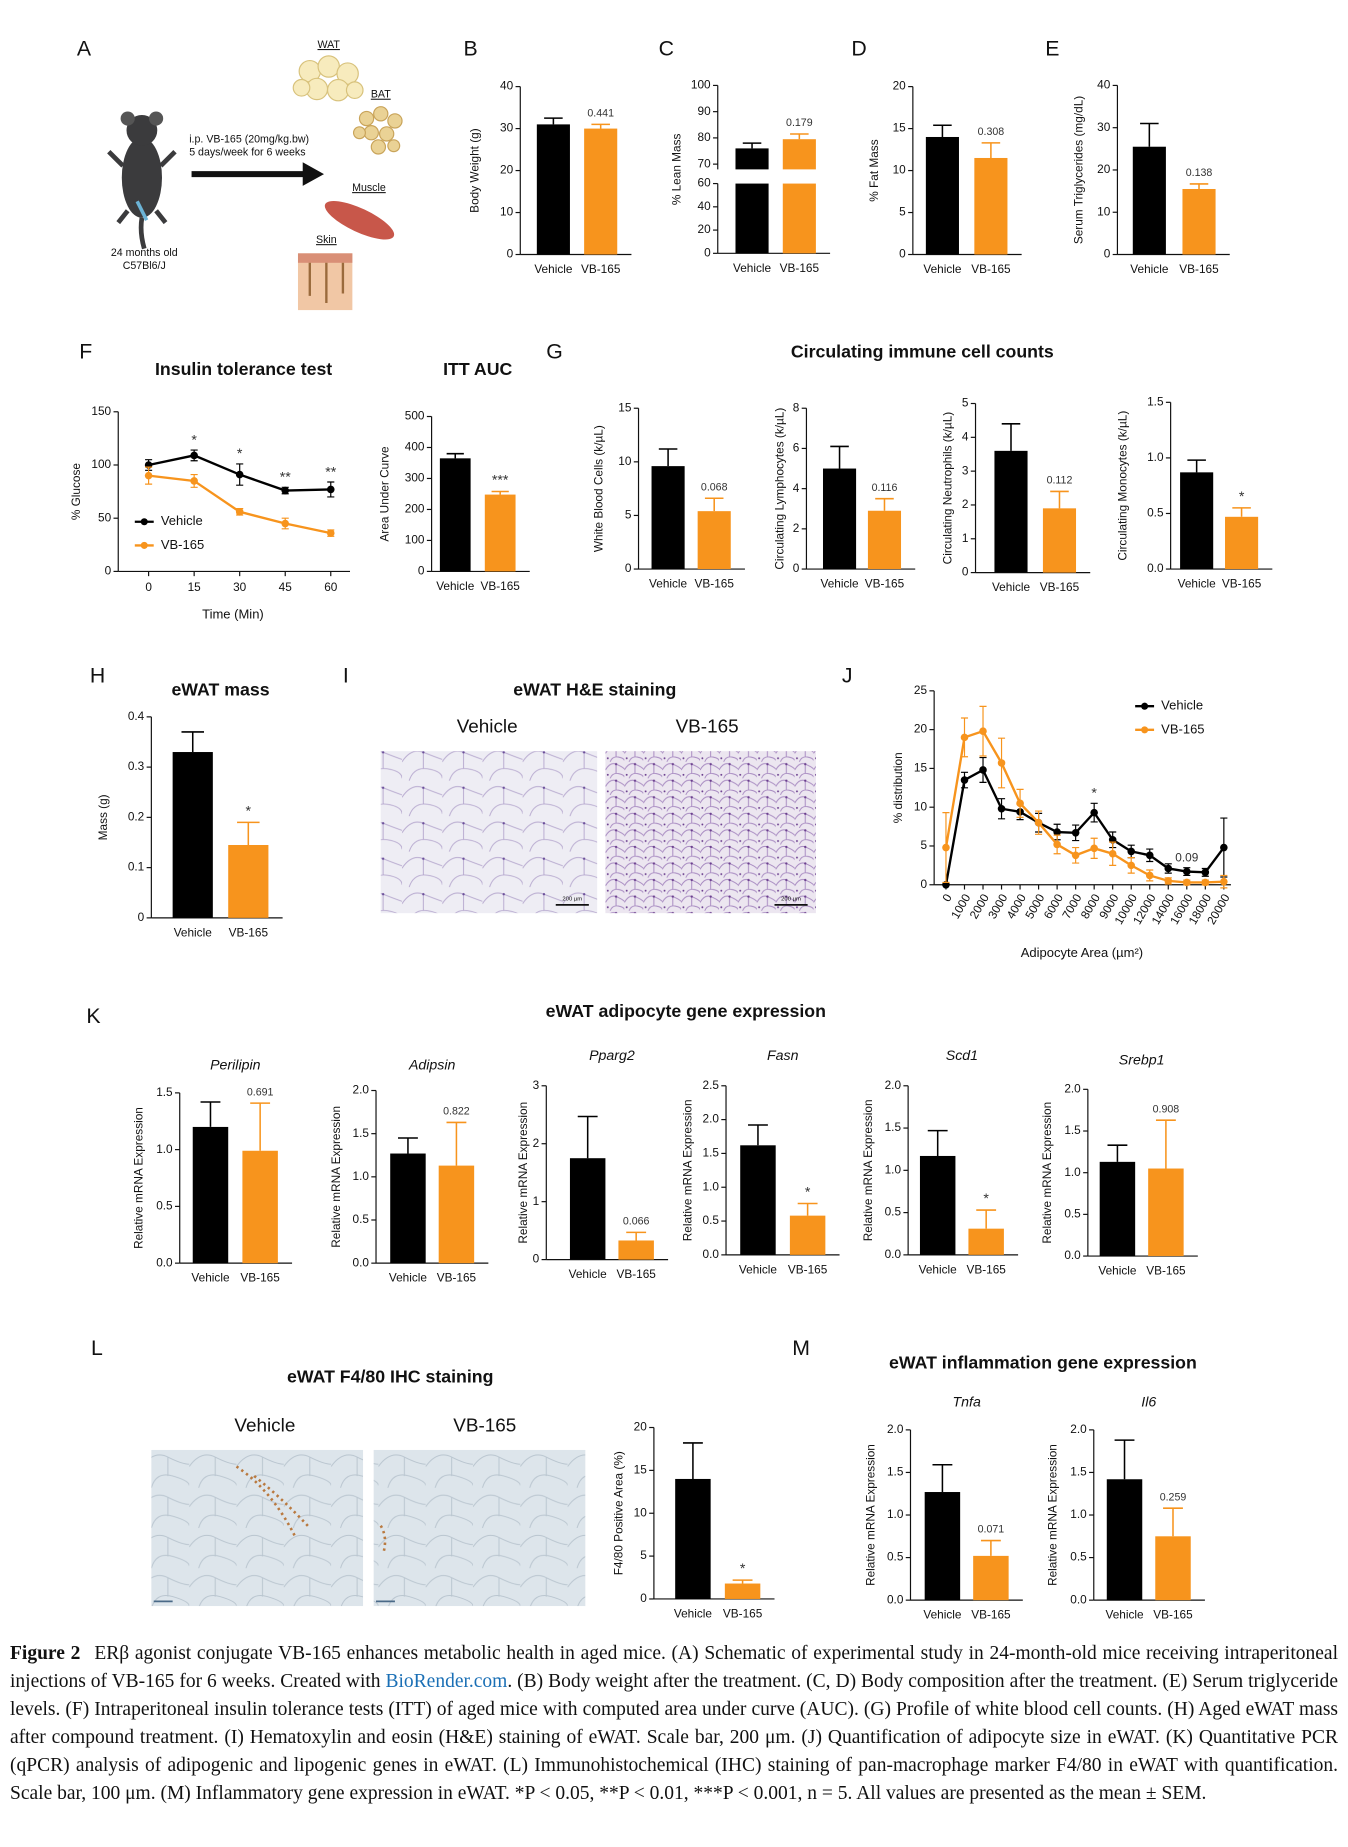  I want to click on y-tick-label: 1, so click(536, 1201).